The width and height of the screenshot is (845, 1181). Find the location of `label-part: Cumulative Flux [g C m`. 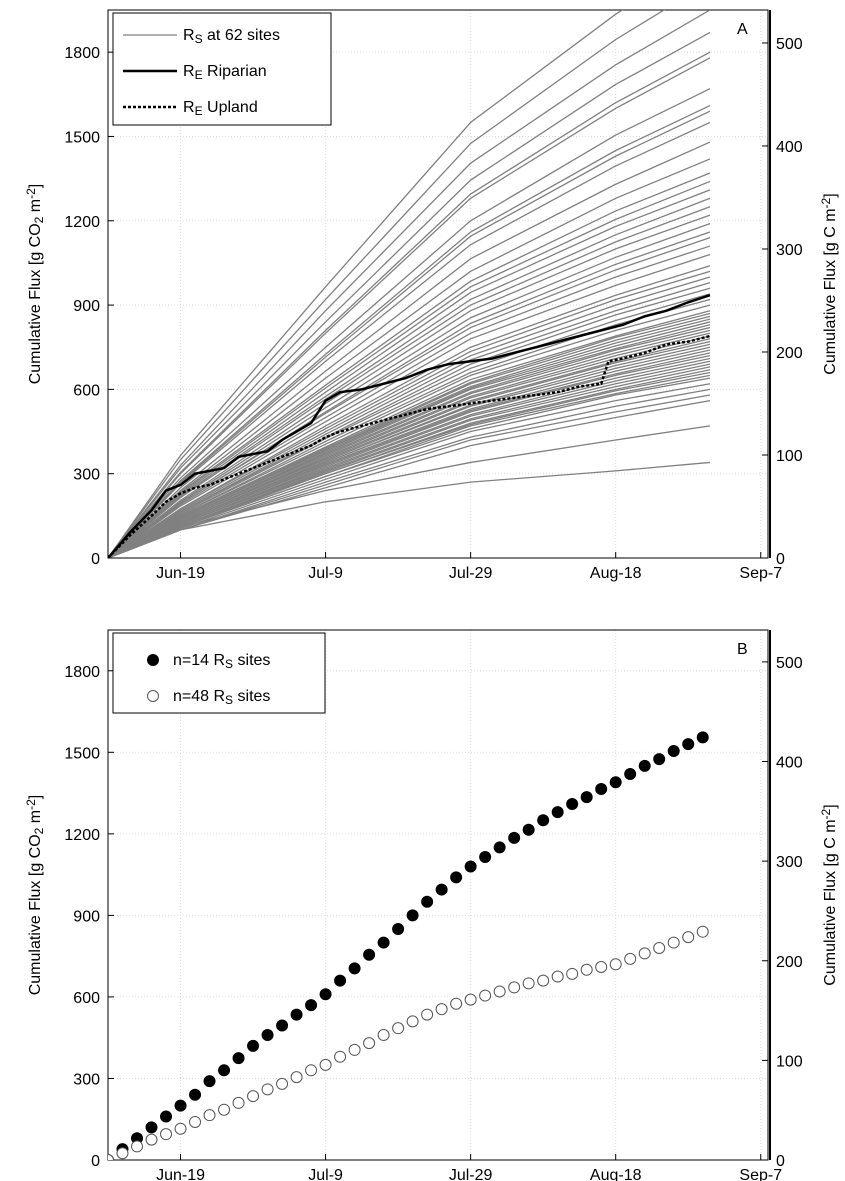

label-part: Cumulative Flux [g C m is located at coordinates (830, 902).